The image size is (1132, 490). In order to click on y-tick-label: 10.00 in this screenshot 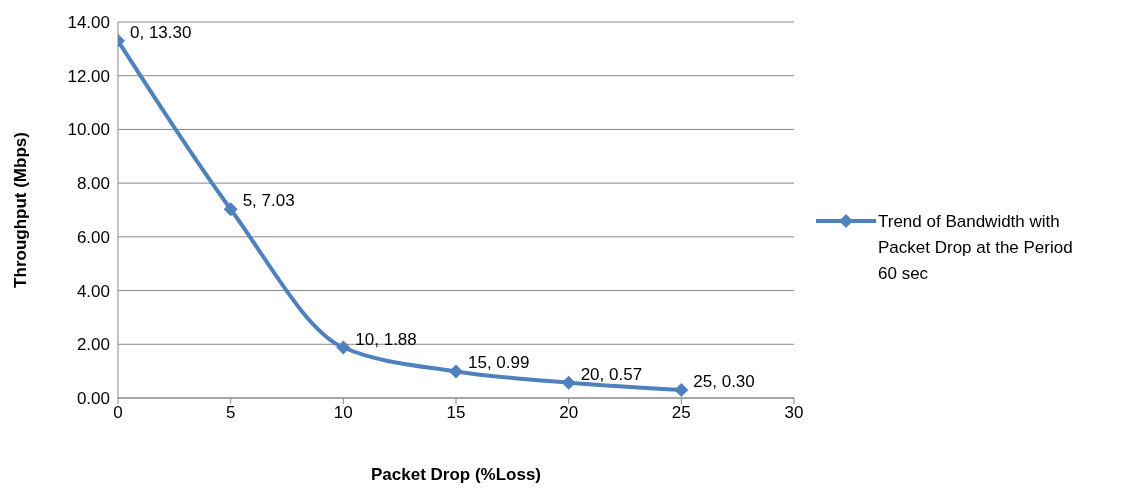, I will do `click(88, 130)`.